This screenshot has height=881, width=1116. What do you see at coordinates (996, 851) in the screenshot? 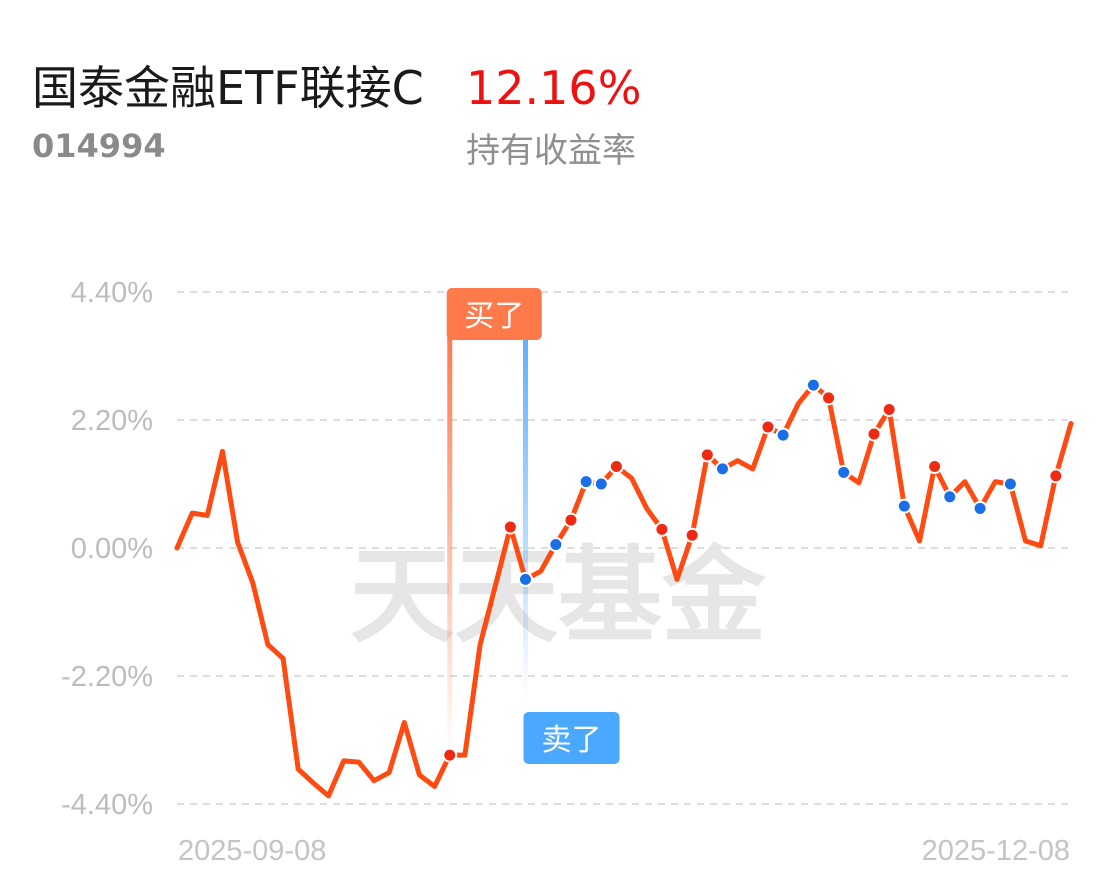
I see `x-label-end: 2025-12-08` at bounding box center [996, 851].